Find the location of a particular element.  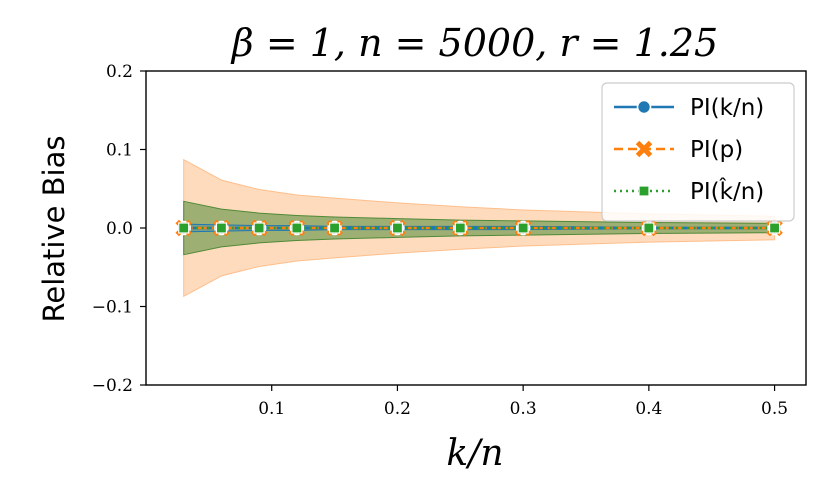

x-tick-label-1: 0.2 is located at coordinates (397, 409).